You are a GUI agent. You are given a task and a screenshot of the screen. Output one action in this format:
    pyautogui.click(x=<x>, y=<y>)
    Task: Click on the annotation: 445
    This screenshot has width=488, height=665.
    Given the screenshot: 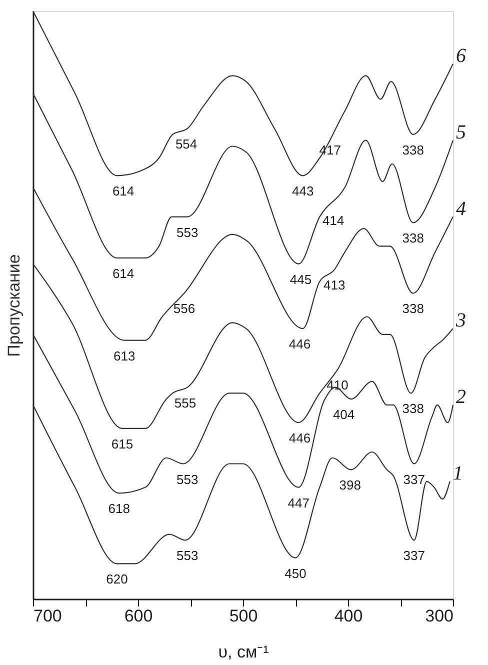 What is the action you would take?
    pyautogui.click(x=301, y=279)
    